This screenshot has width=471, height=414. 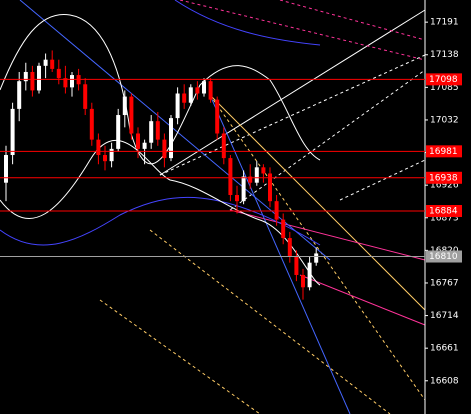 I want to click on level-label: 16981, so click(x=443, y=152).